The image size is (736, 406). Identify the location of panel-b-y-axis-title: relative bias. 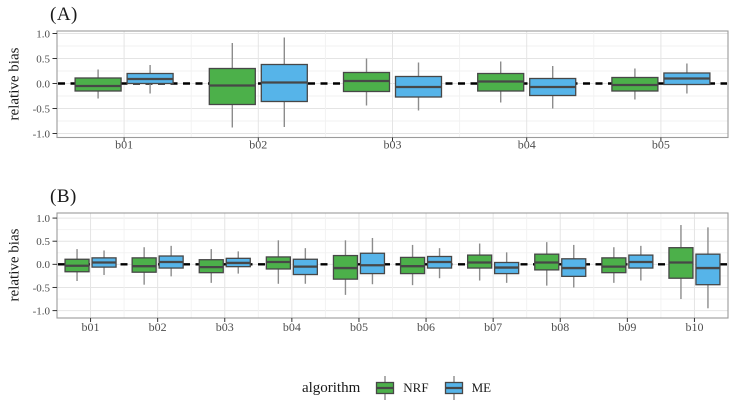
(14, 265).